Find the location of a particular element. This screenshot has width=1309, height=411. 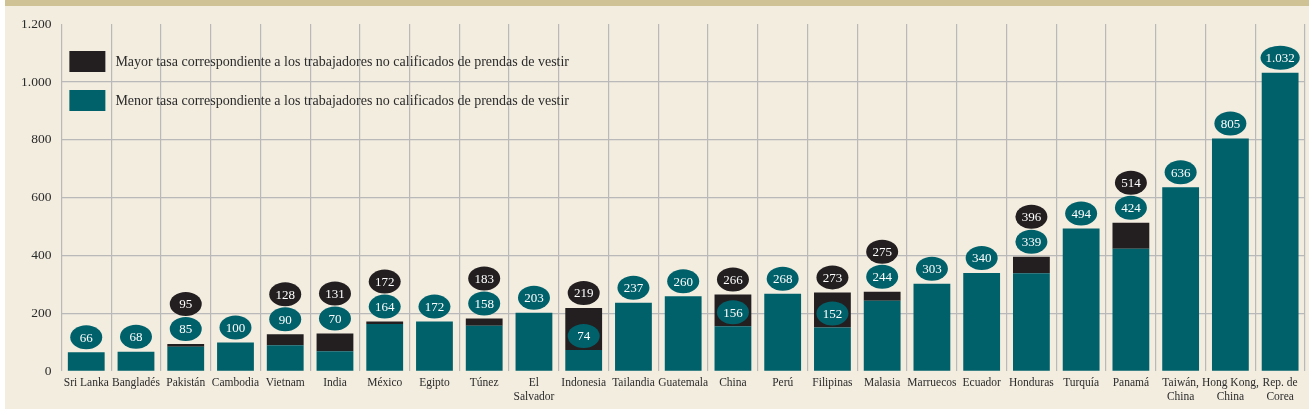

total-label: 183 is located at coordinates (484, 278).